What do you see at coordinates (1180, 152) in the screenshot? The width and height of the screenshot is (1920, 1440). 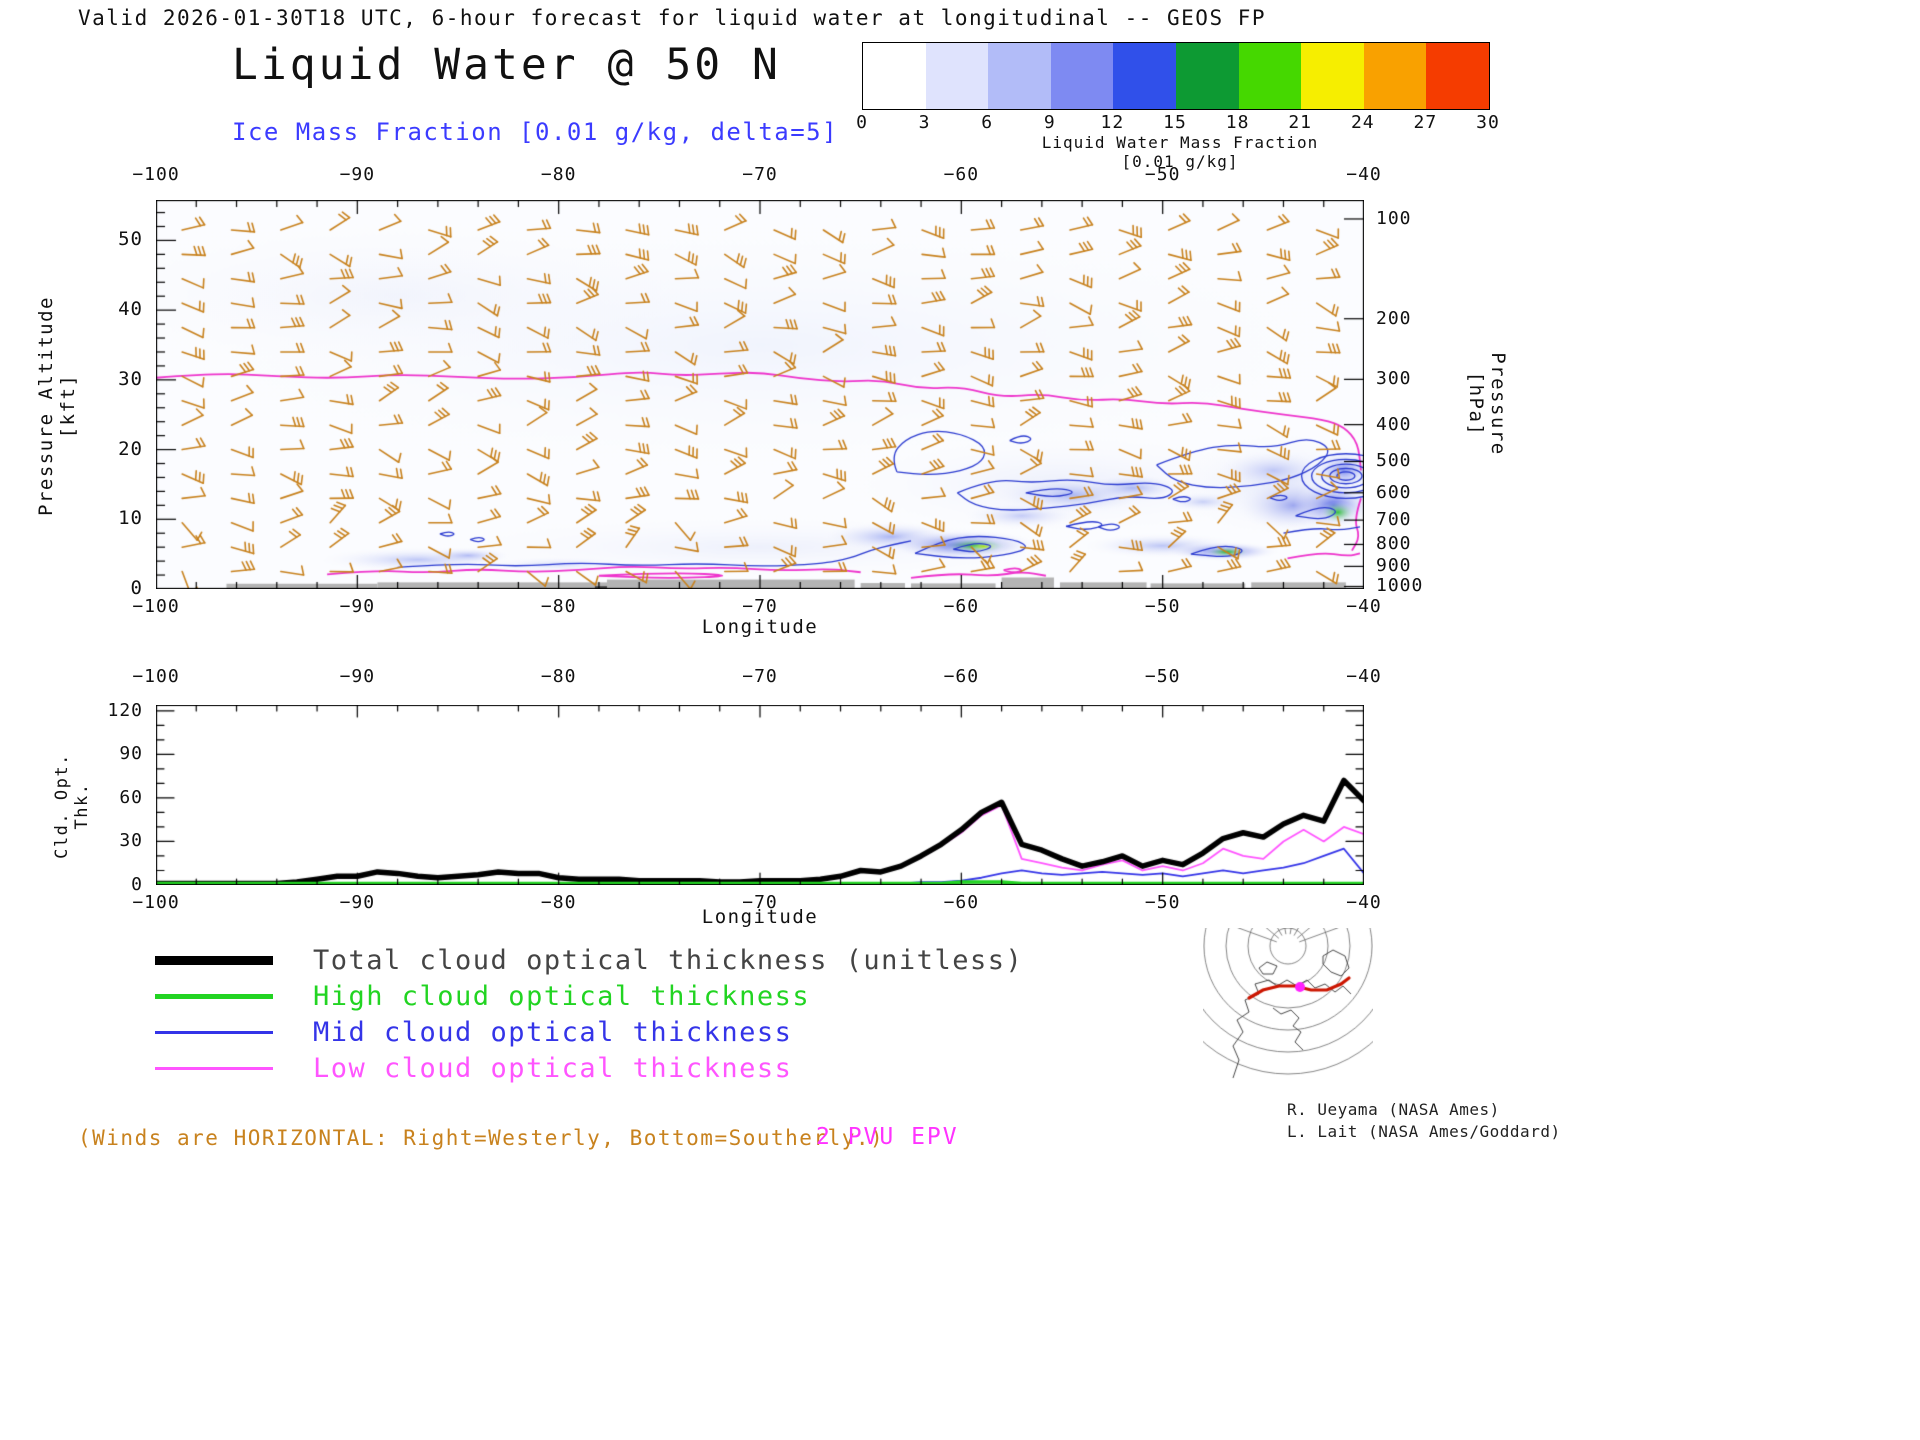 I see `colorbar-caption: Liquid Water Mass Fraction [0.01 g/kg]` at bounding box center [1180, 152].